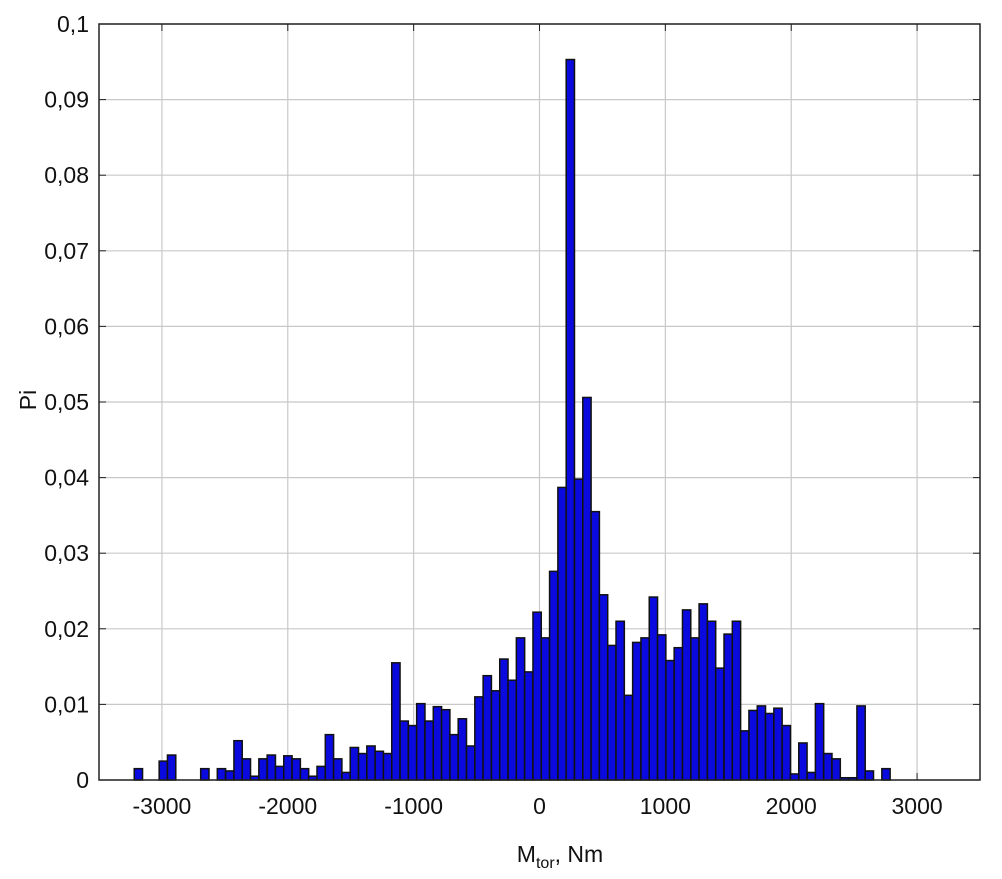 This screenshot has width=1002, height=879. What do you see at coordinates (66, 251) in the screenshot?
I see `y-tick-label: 0,07` at bounding box center [66, 251].